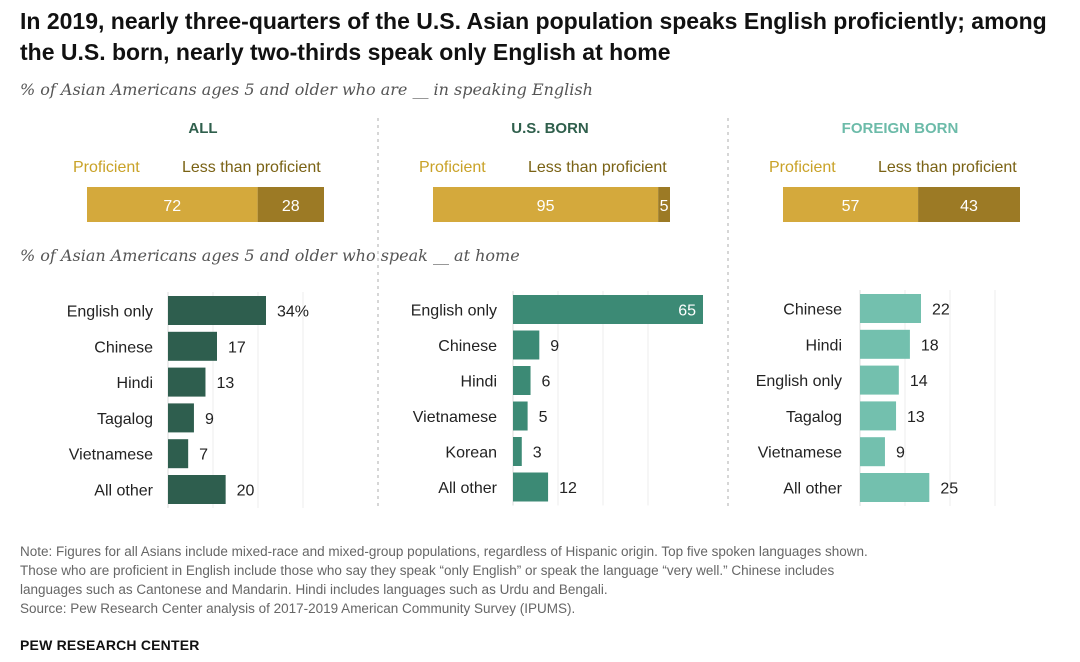 This screenshot has width=1080, height=662. What do you see at coordinates (546, 382) in the screenshot?
I see `bar-value-label: 6` at bounding box center [546, 382].